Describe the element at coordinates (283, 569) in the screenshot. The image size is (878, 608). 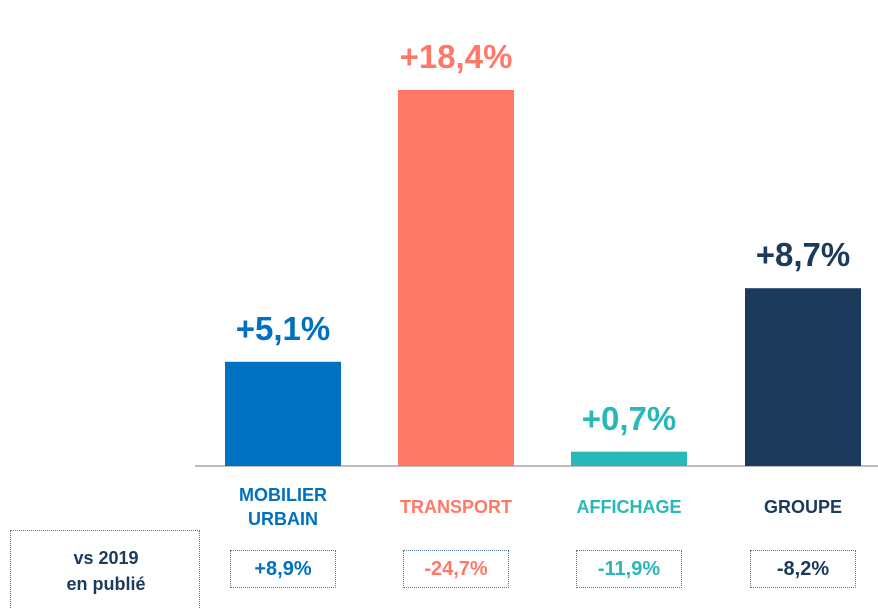
I see `comparison-value: +8,9%` at that location.